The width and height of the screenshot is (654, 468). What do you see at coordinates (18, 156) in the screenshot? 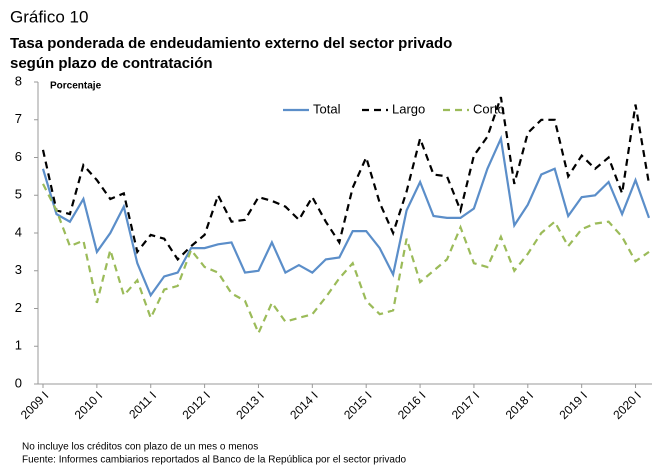
I see `y-tick-label: 6` at bounding box center [18, 156].